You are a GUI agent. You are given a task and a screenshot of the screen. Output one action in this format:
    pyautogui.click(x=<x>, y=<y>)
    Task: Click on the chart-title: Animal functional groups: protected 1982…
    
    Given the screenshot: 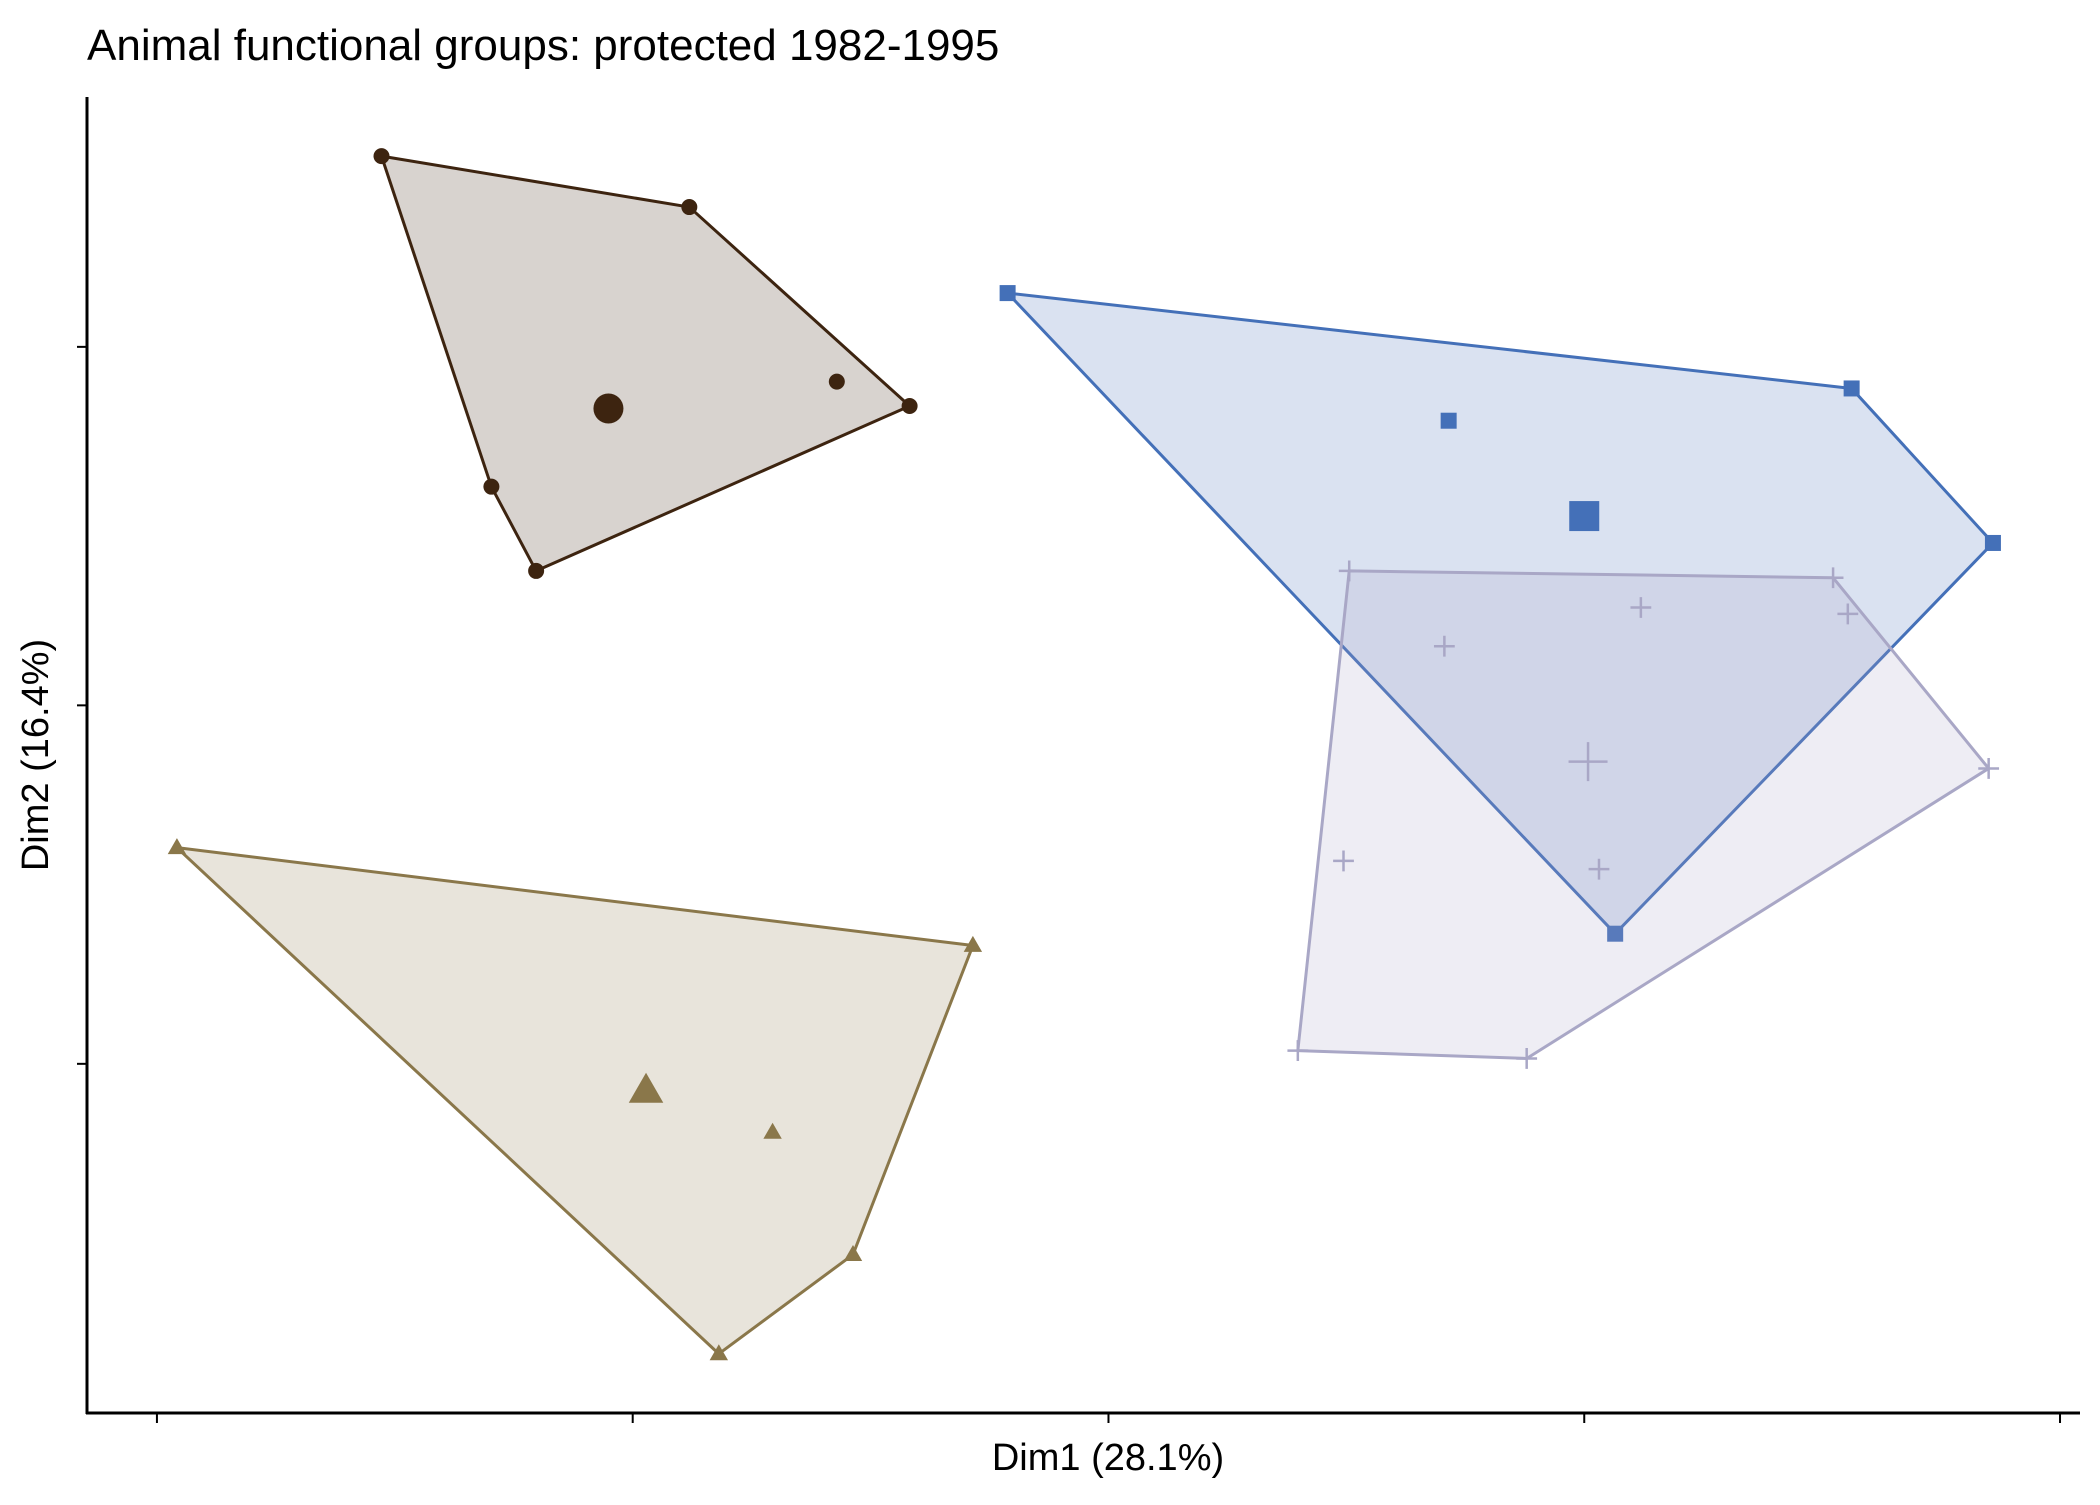 What is the action you would take?
    pyautogui.click(x=543, y=45)
    